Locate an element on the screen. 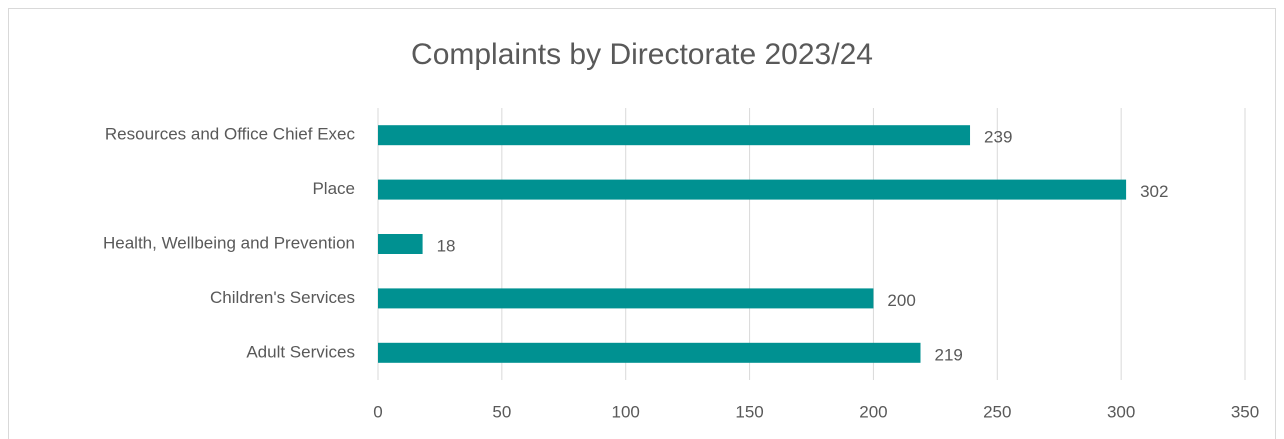 The width and height of the screenshot is (1284, 439). data-label: 302 is located at coordinates (1154, 191).